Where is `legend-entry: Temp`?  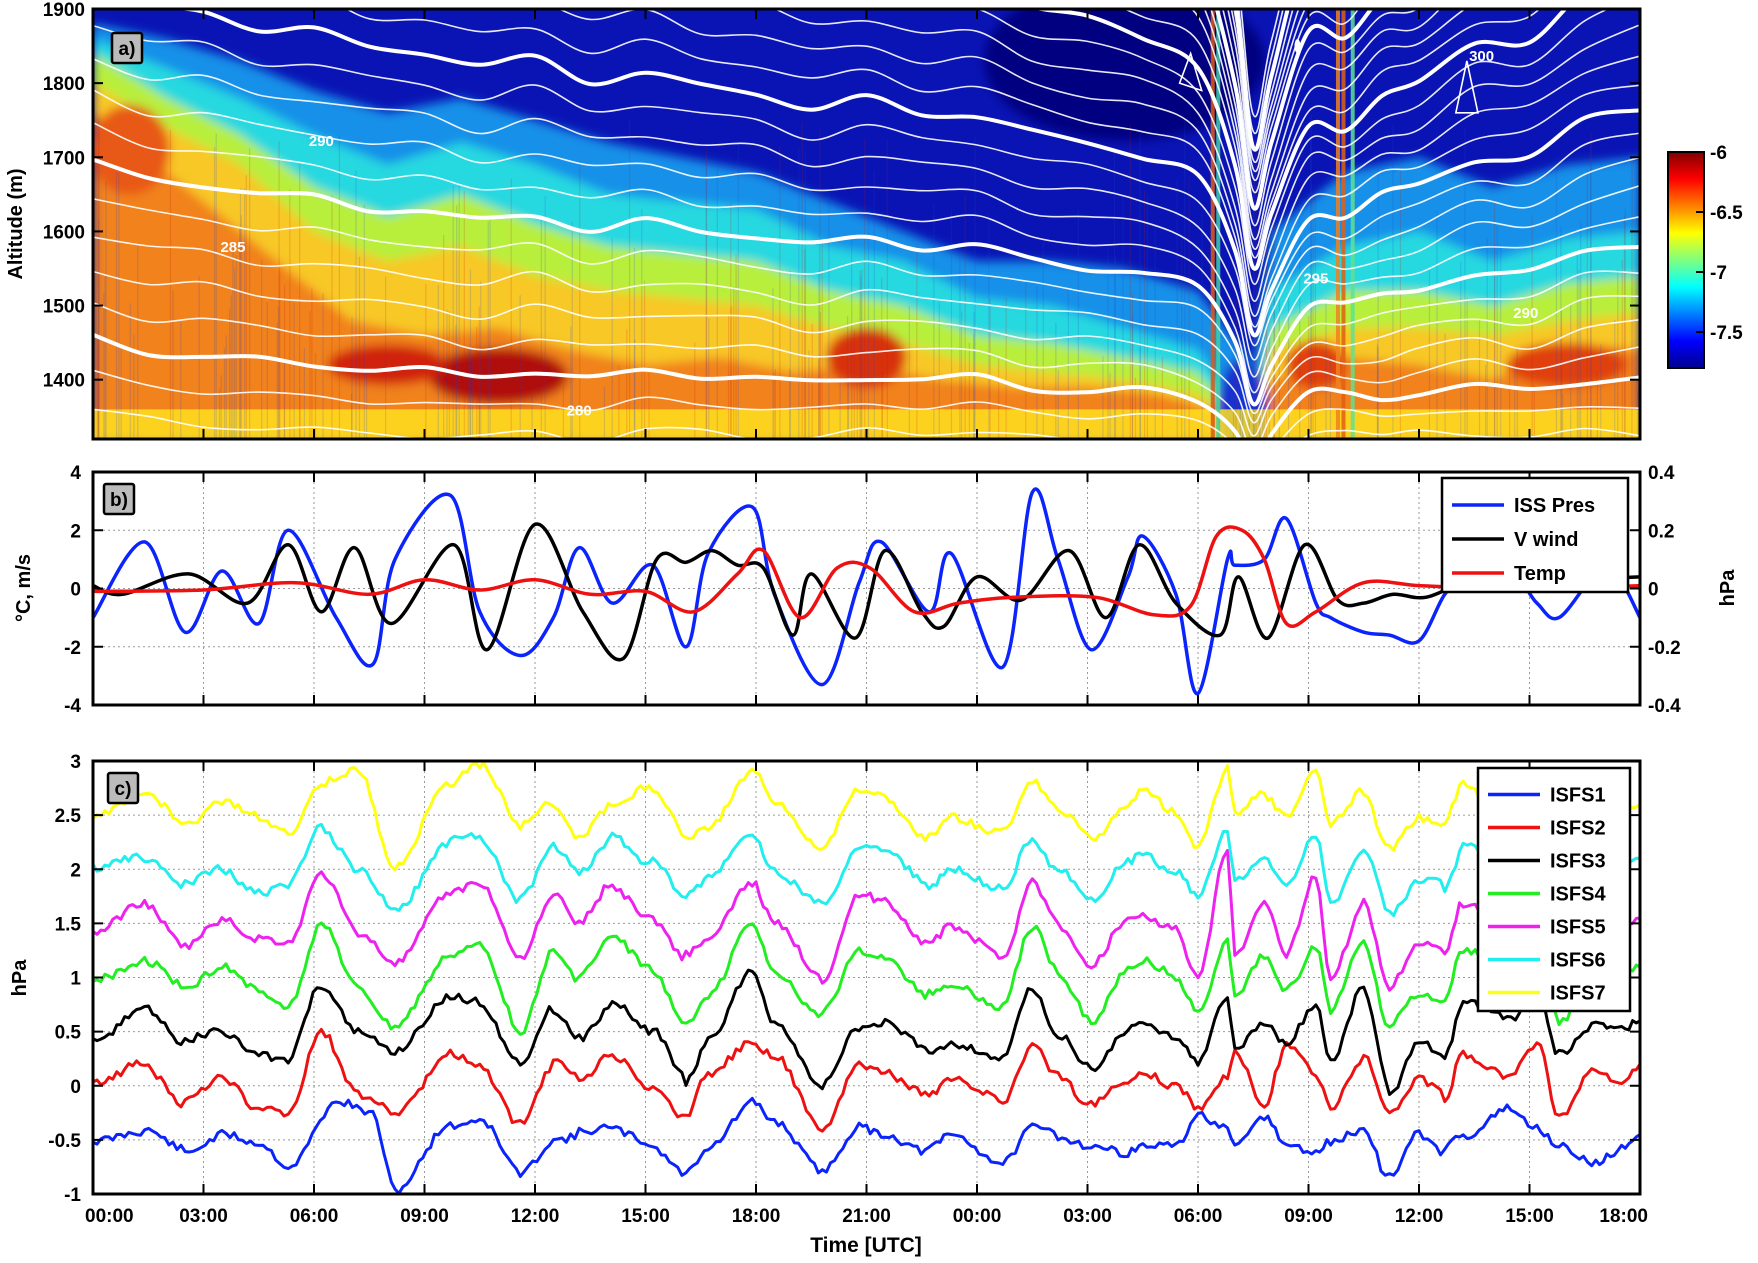
legend-entry: Temp is located at coordinates (1540, 574).